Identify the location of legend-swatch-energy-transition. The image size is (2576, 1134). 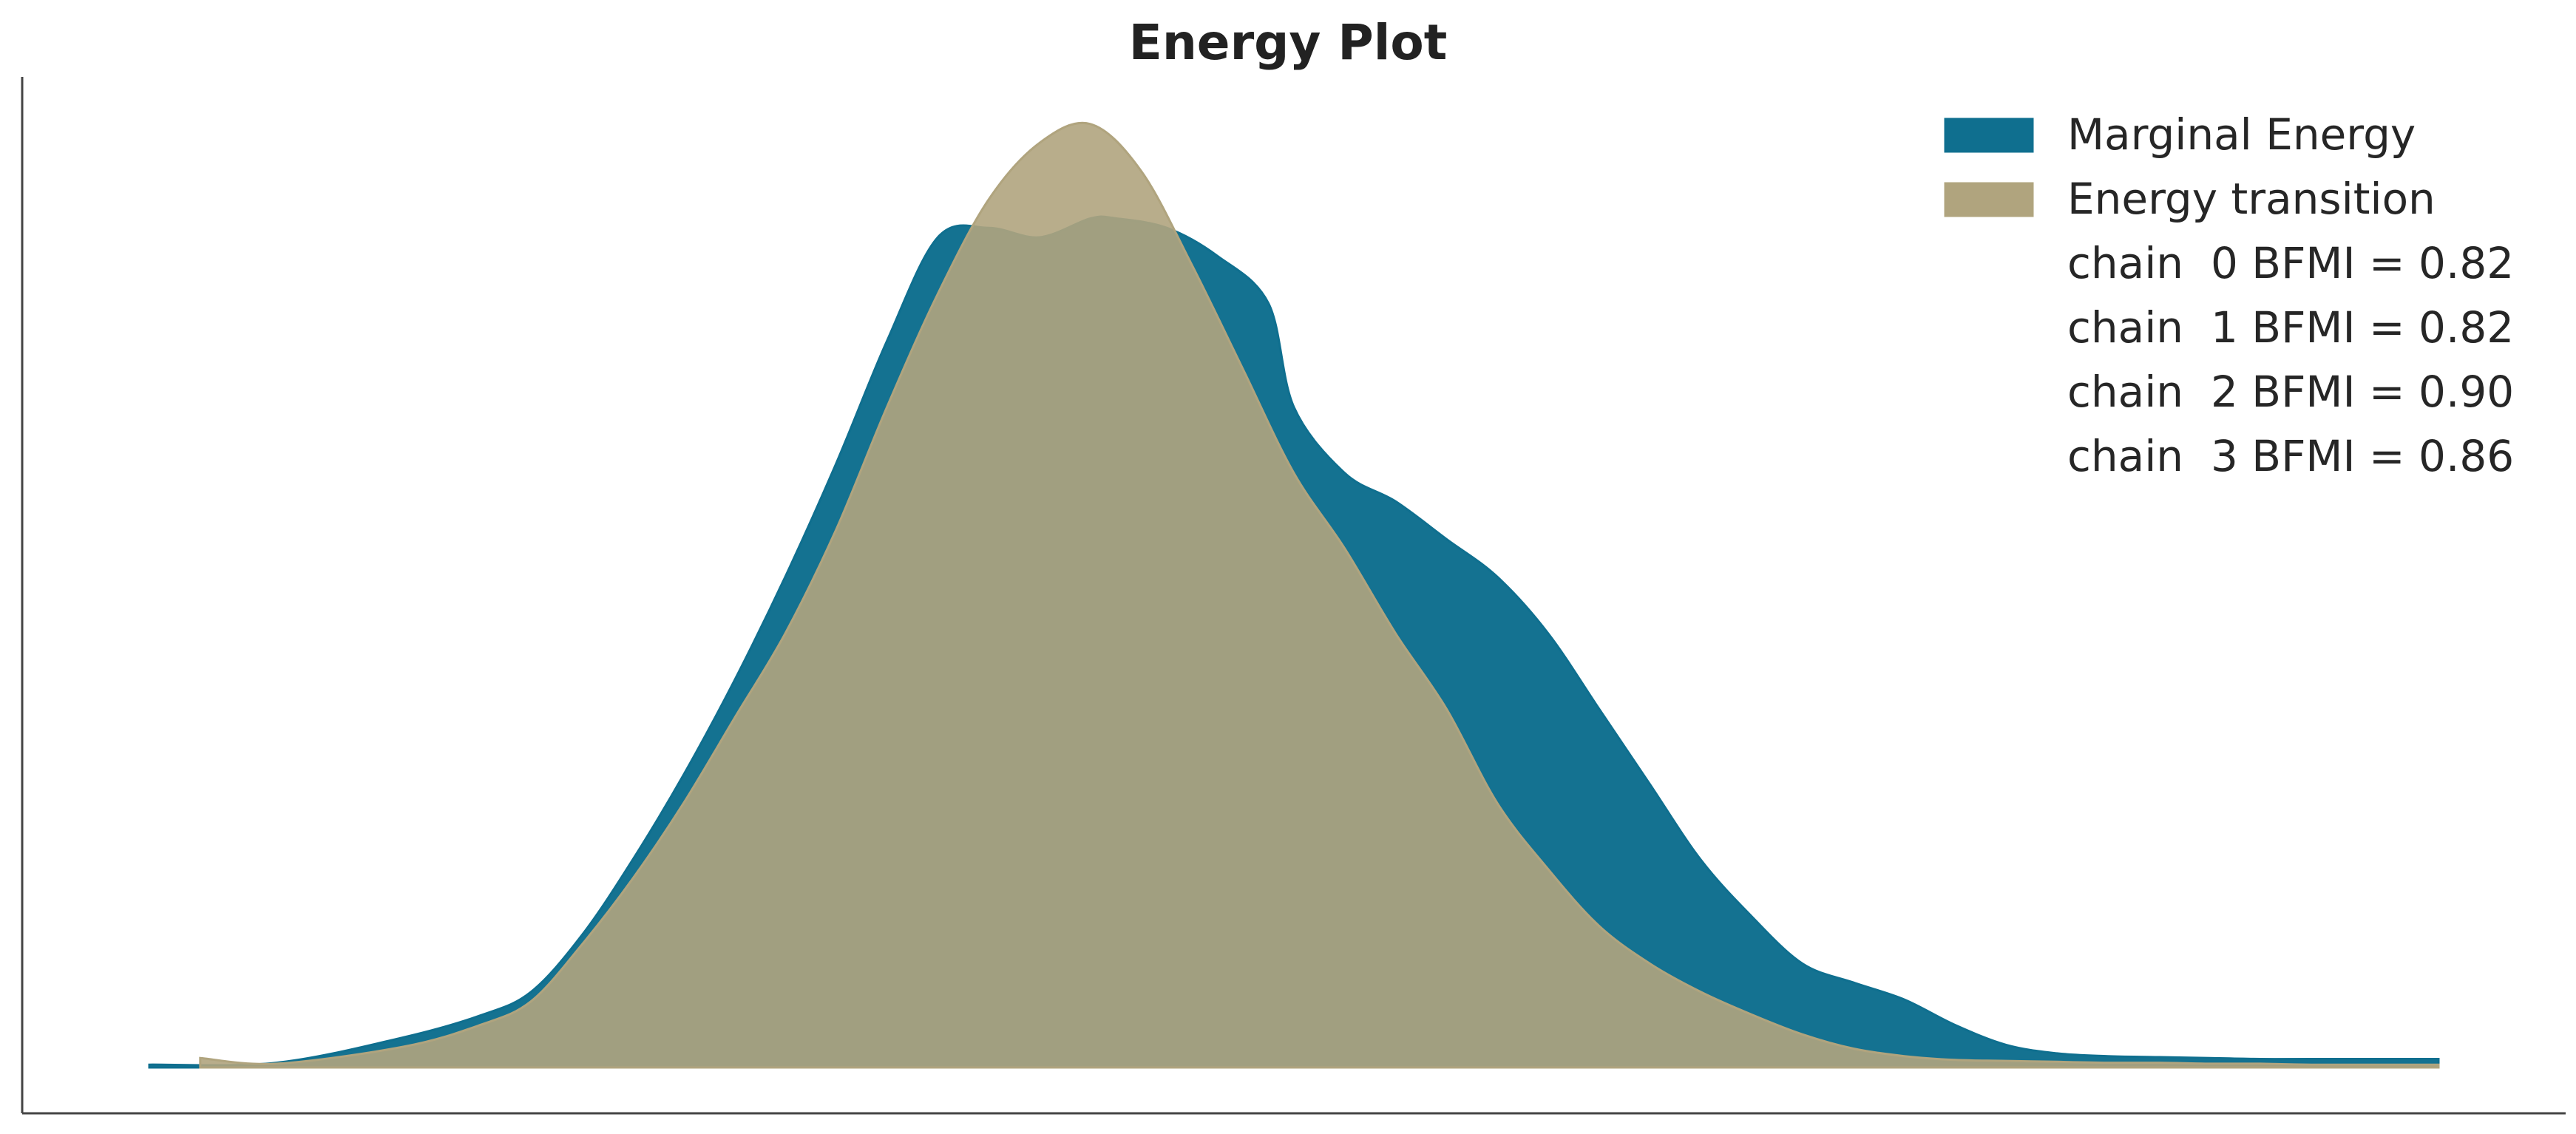
(1989, 200).